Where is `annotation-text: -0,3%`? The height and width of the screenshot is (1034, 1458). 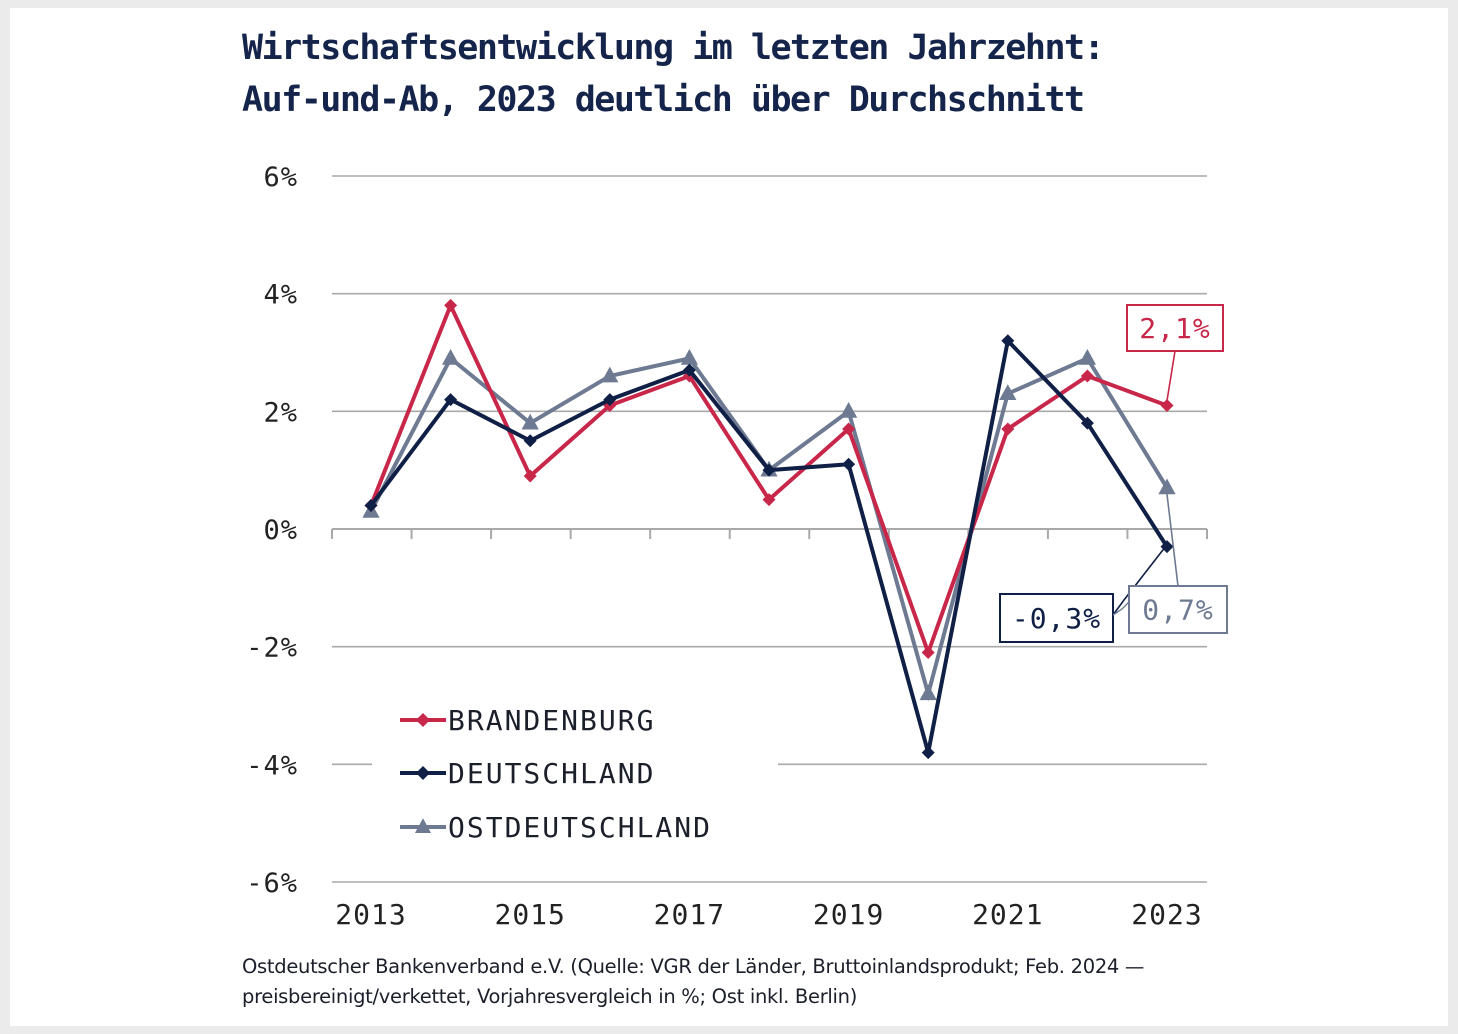 annotation-text: -0,3% is located at coordinates (1056, 618).